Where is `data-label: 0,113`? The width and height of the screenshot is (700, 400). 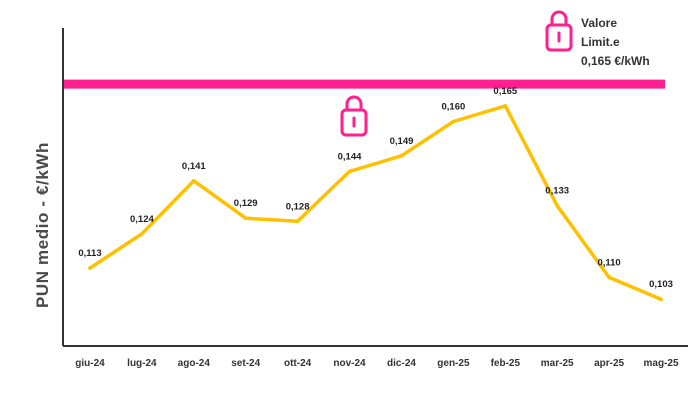 data-label: 0,113 is located at coordinates (89, 253).